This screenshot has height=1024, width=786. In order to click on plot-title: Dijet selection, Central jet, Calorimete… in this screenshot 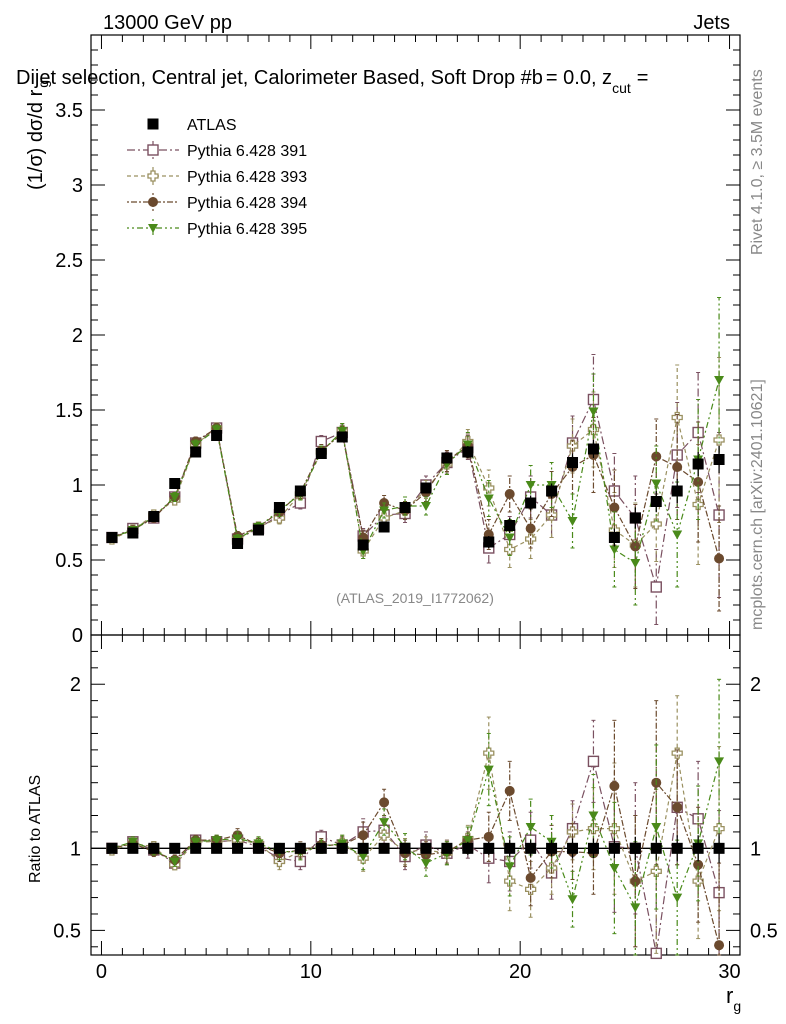, I will do `click(332, 81)`.